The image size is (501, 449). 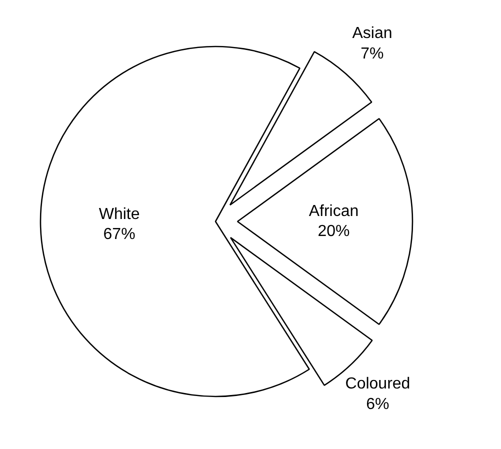 What do you see at coordinates (333, 211) in the screenshot?
I see `slice-label: African` at bounding box center [333, 211].